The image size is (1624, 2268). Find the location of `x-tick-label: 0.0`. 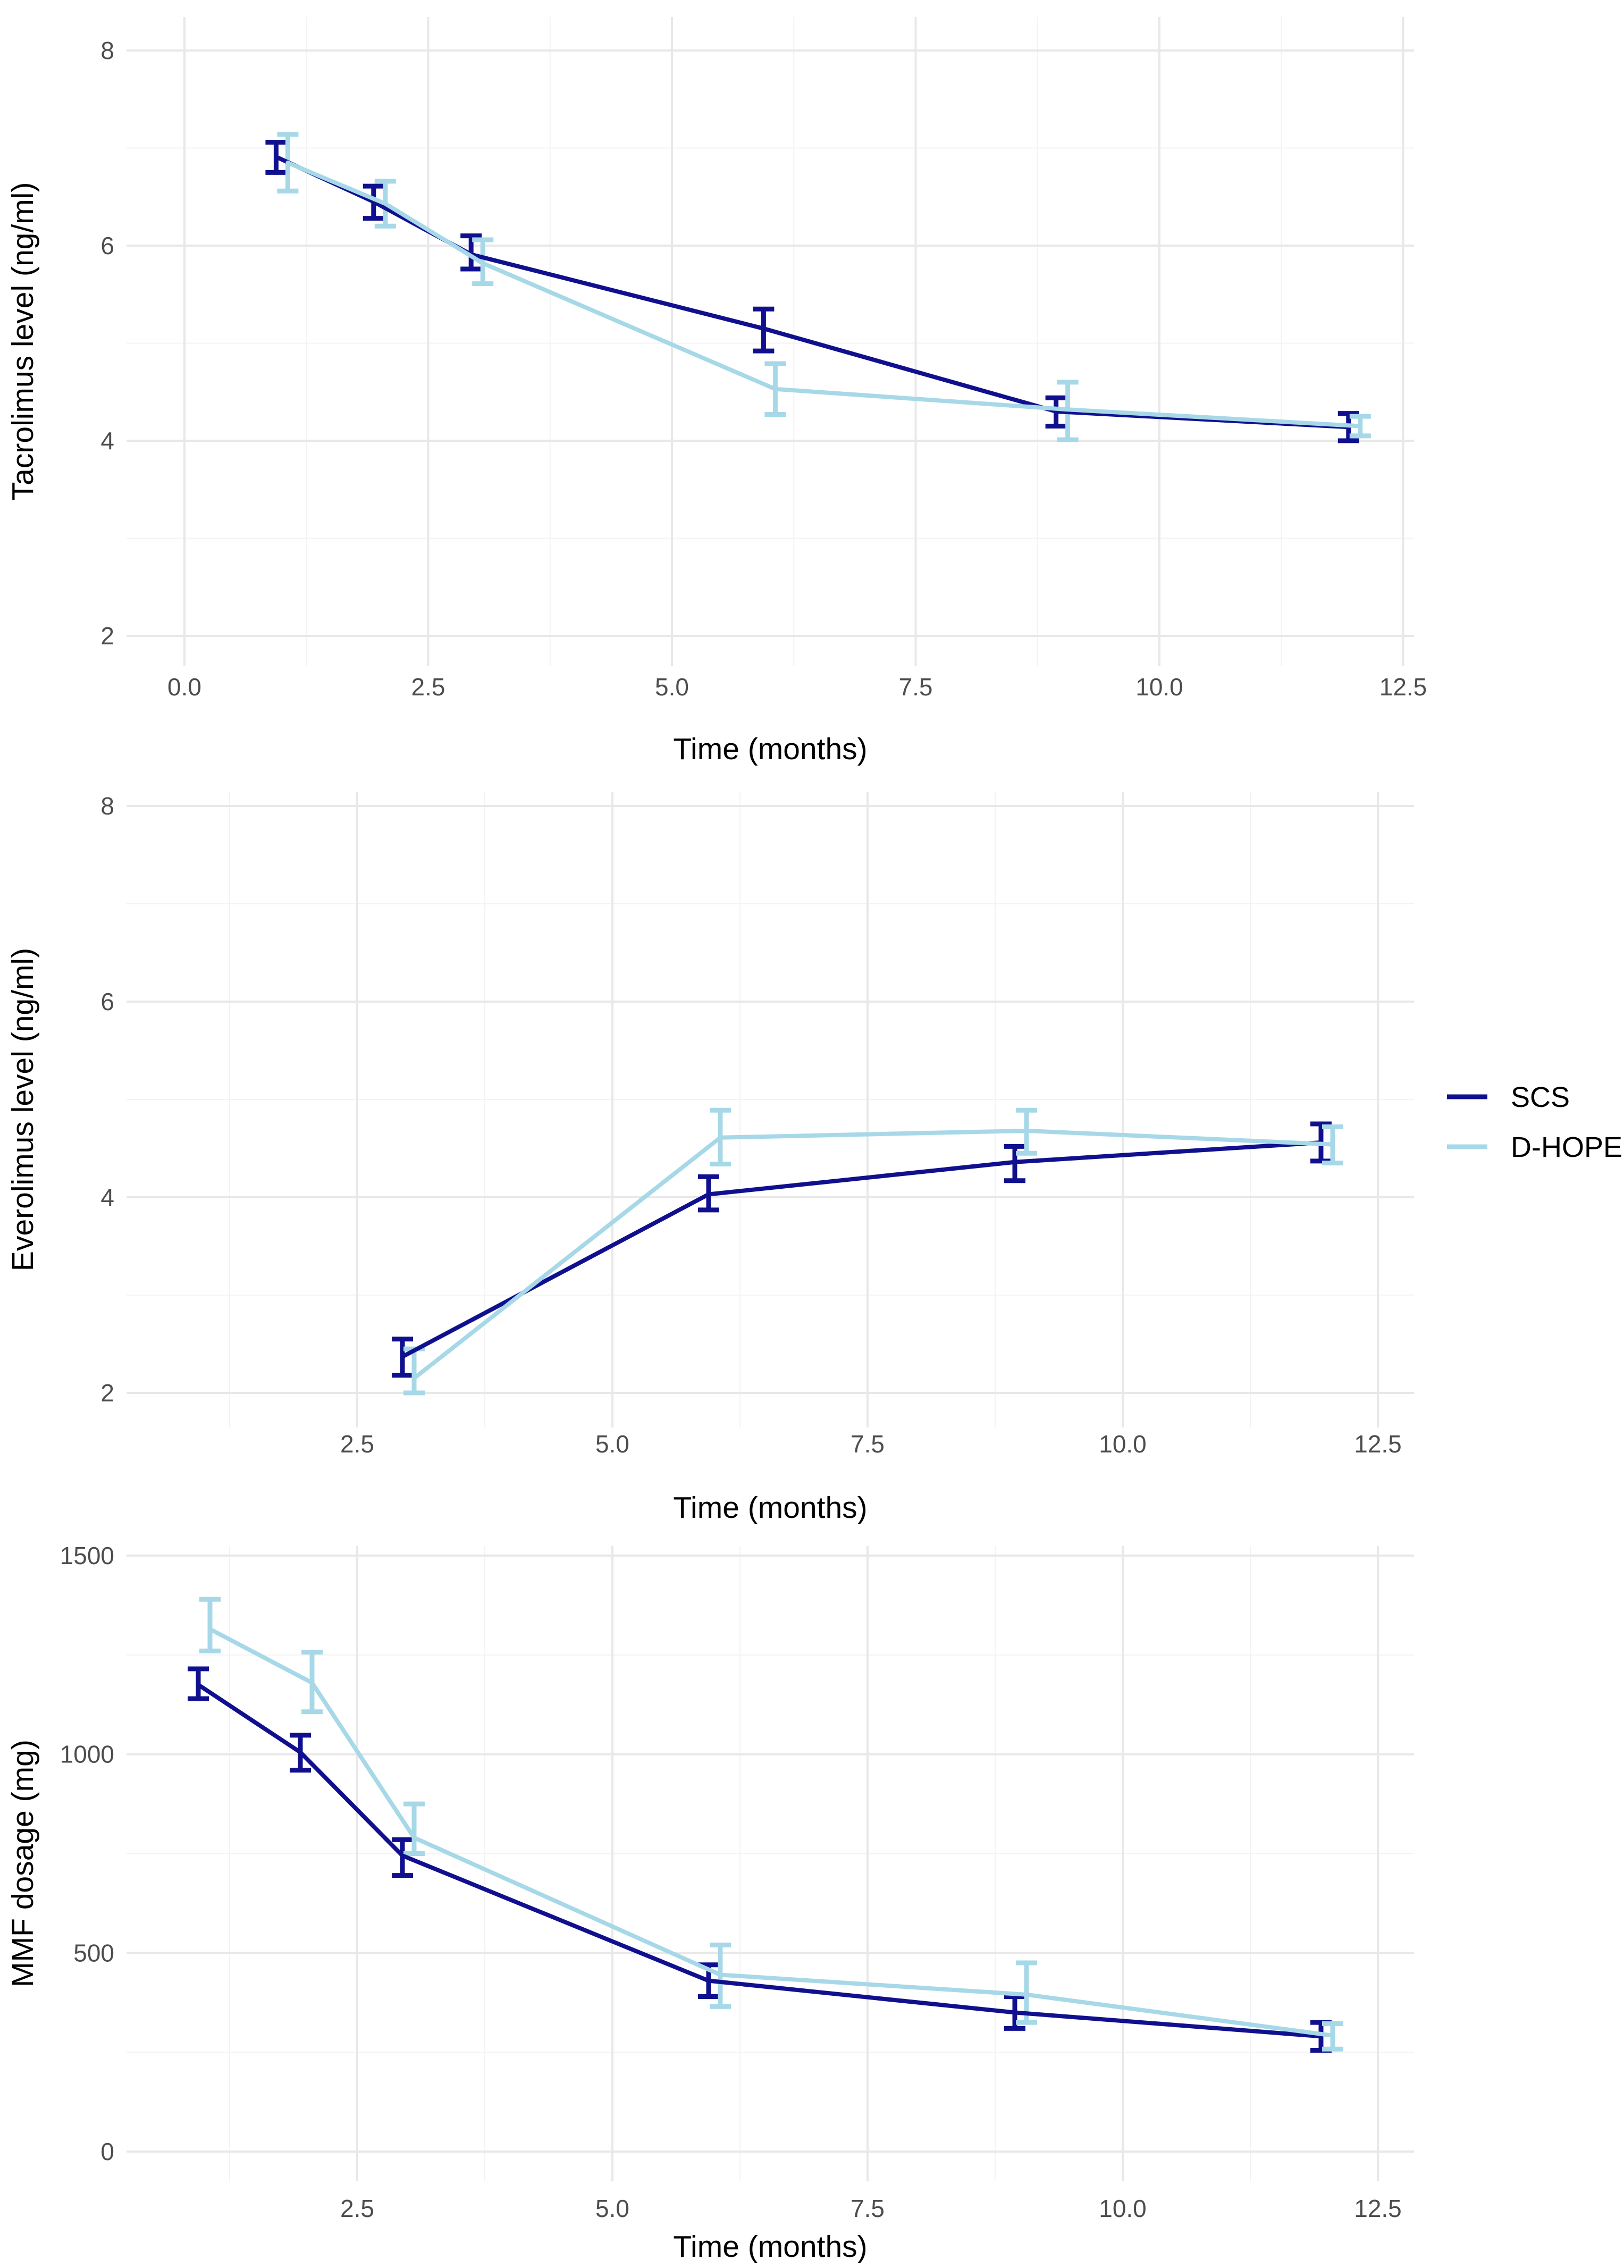

x-tick-label: 0.0 is located at coordinates (184, 687).